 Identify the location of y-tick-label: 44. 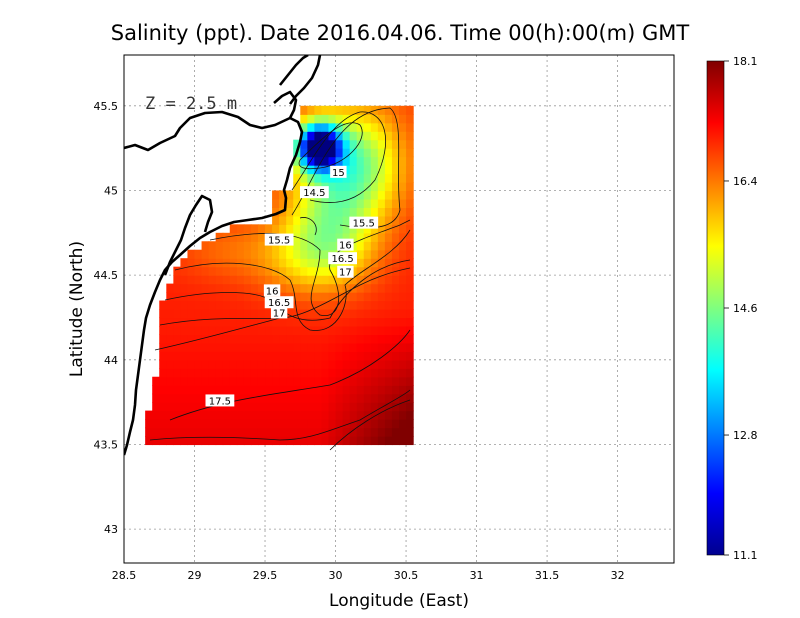
(111, 360).